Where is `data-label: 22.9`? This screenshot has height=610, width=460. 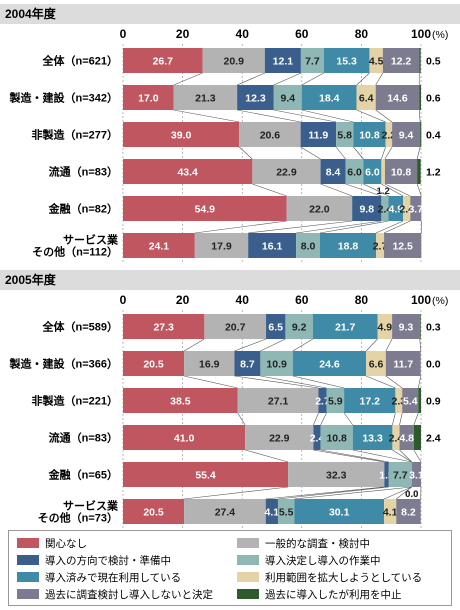 data-label: 22.9 is located at coordinates (279, 439).